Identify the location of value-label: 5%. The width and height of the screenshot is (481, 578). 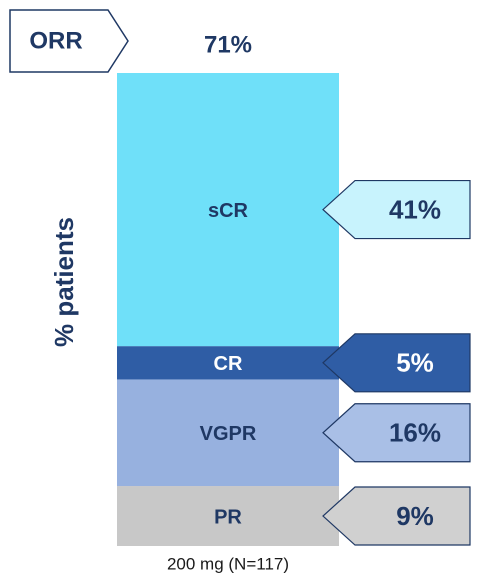
(415, 363).